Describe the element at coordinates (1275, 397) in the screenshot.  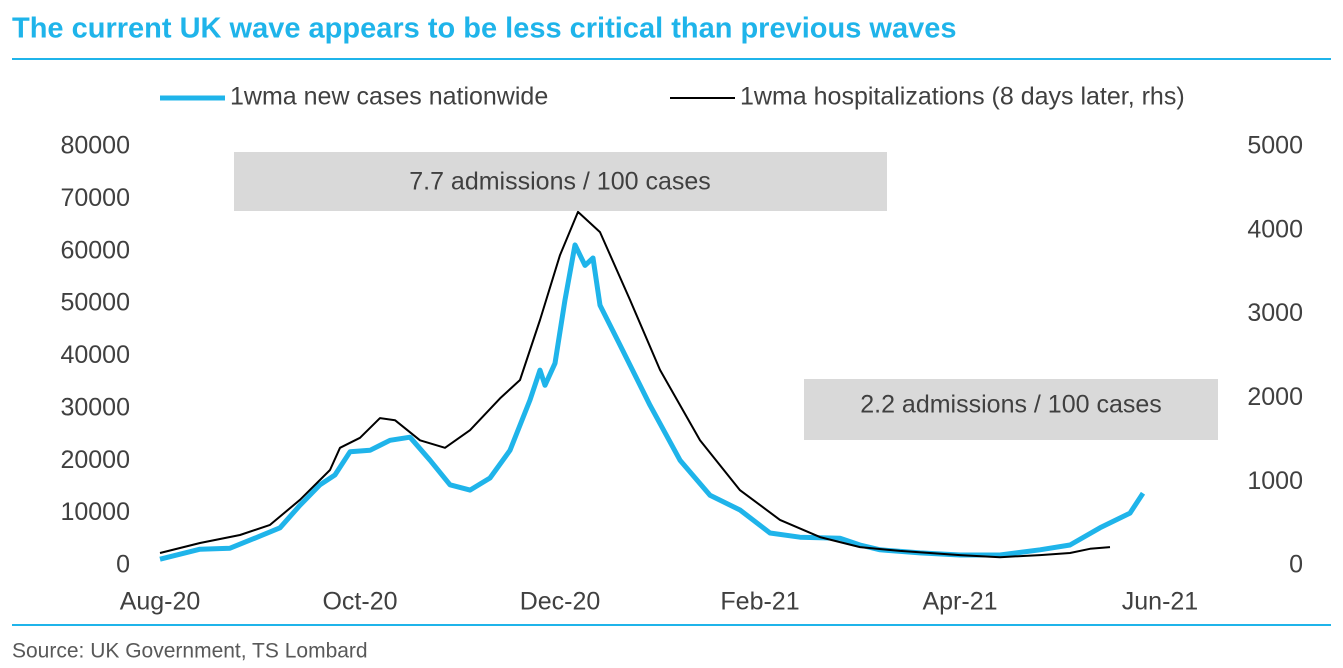
I see `y2-tick-label: 2000` at that location.